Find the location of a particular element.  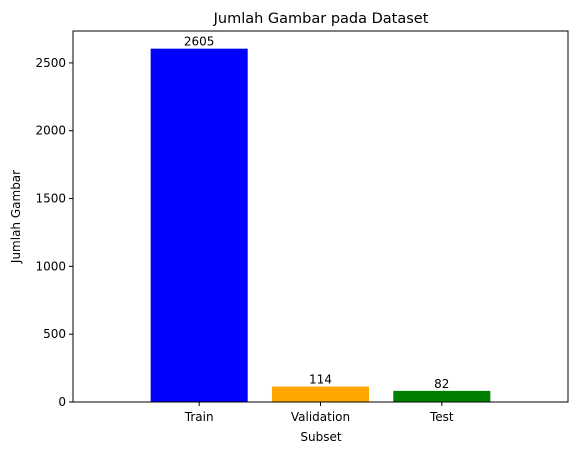

bar-train is located at coordinates (199, 225).